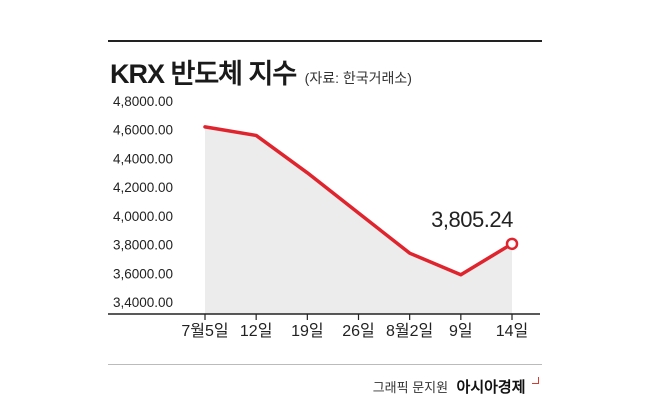  I want to click on x-tick-label: 7월5일, so click(204, 331).